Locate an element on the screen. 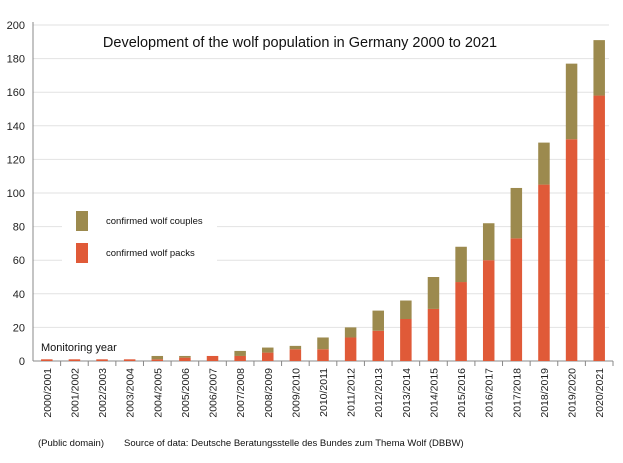  x-tick-label: 2011/2012 is located at coordinates (352, 392).